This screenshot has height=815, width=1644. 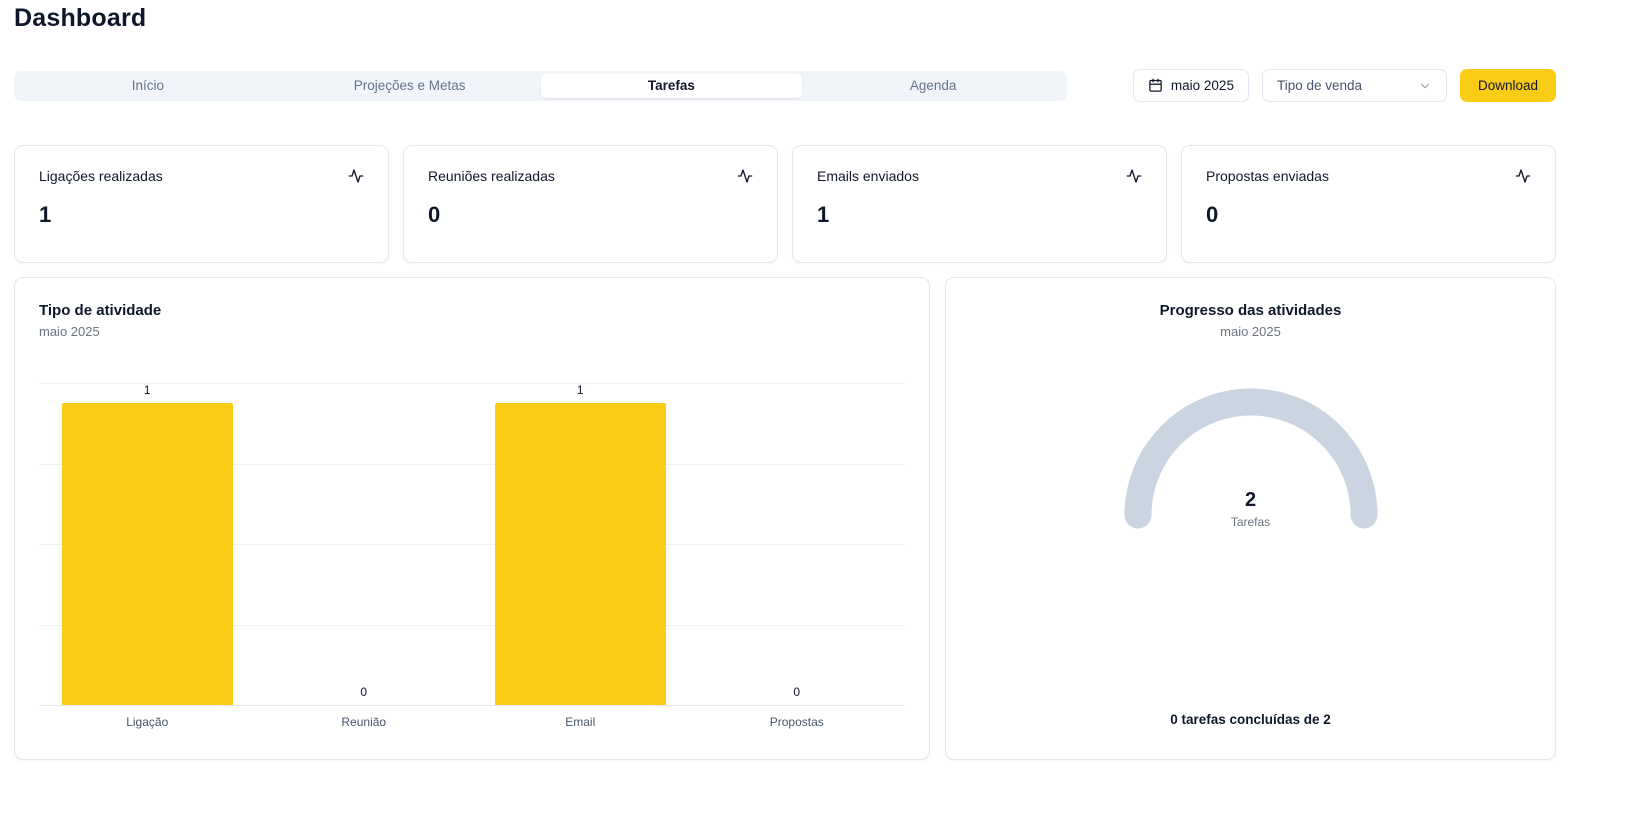 I want to click on tab-projecoes-e-metas: Projeções e Metas, so click(x=409, y=85).